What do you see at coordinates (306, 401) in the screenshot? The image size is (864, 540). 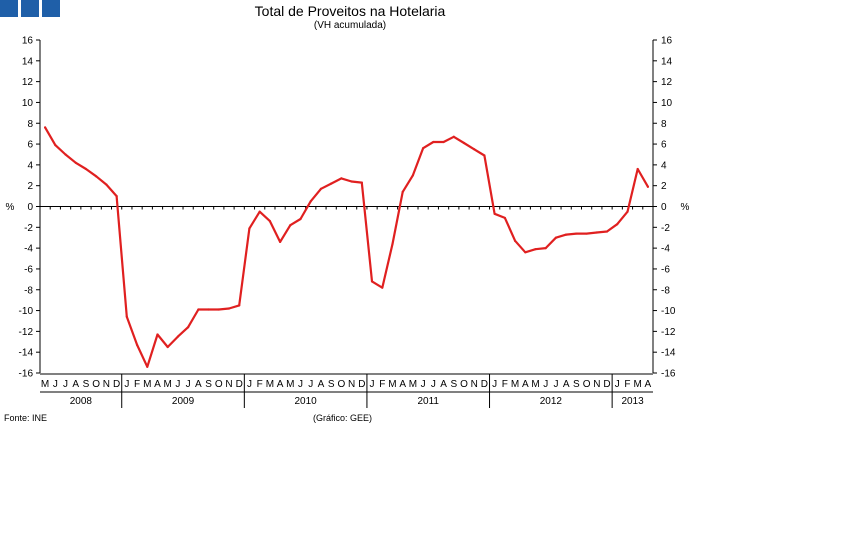 I see `year-label: 2010` at bounding box center [306, 401].